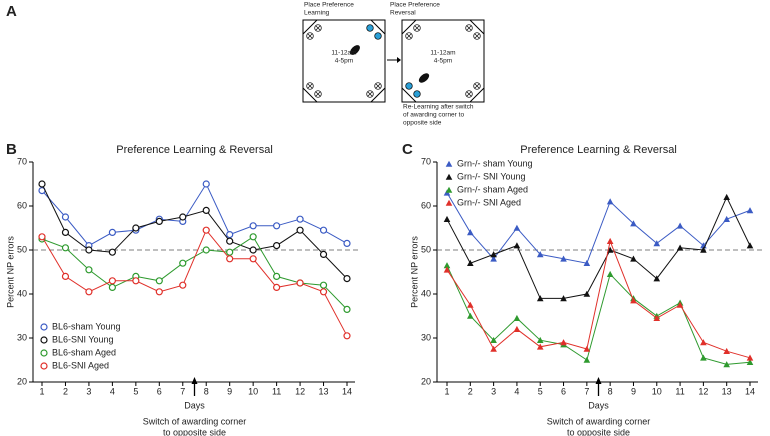 The height and width of the screenshot is (436, 770). Describe the element at coordinates (727, 391) in the screenshot. I see `x-tick-label: 13` at that location.